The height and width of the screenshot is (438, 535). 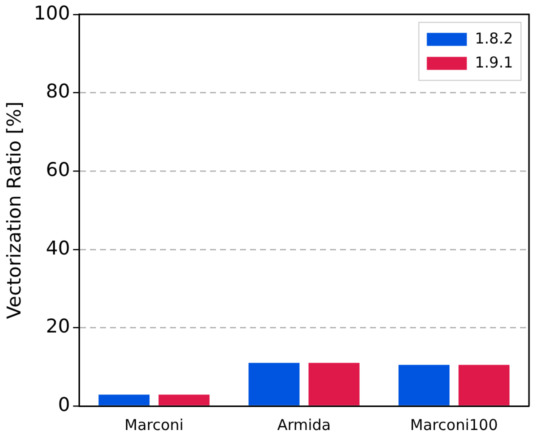 What do you see at coordinates (494, 62) in the screenshot?
I see `legend-label: 1.9.1` at bounding box center [494, 62].